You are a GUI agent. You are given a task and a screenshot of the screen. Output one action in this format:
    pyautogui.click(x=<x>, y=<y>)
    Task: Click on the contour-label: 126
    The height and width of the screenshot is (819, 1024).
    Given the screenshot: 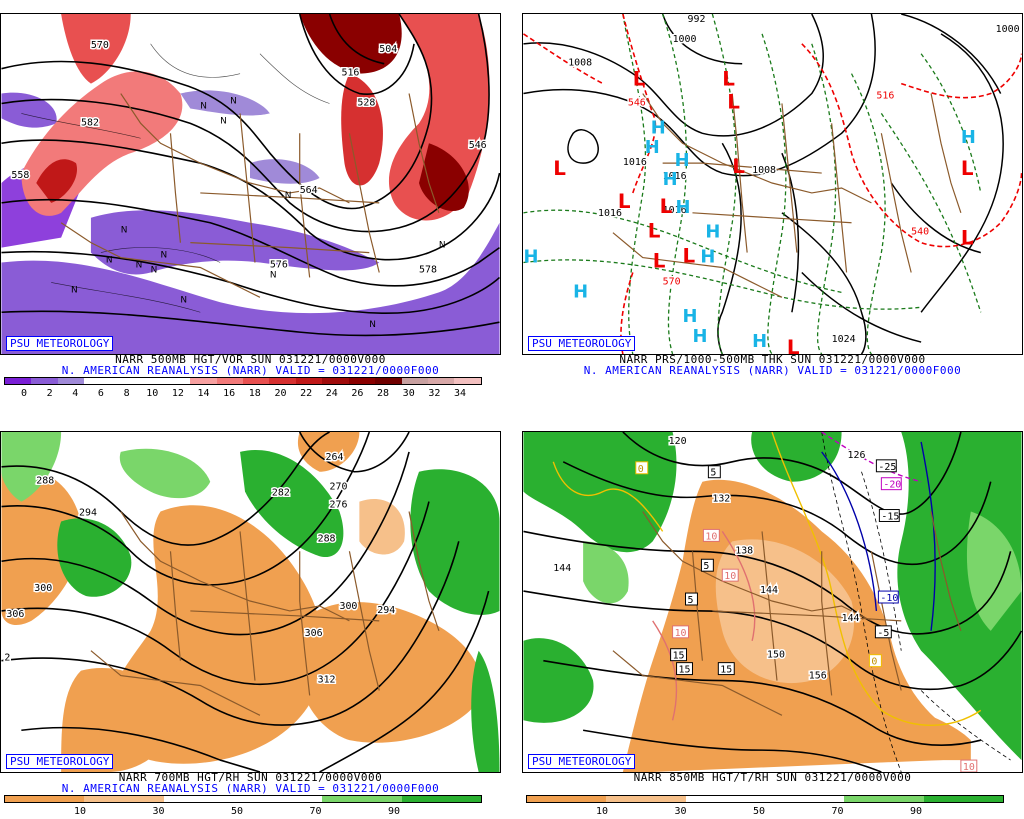 What is the action you would take?
    pyautogui.click(x=857, y=455)
    